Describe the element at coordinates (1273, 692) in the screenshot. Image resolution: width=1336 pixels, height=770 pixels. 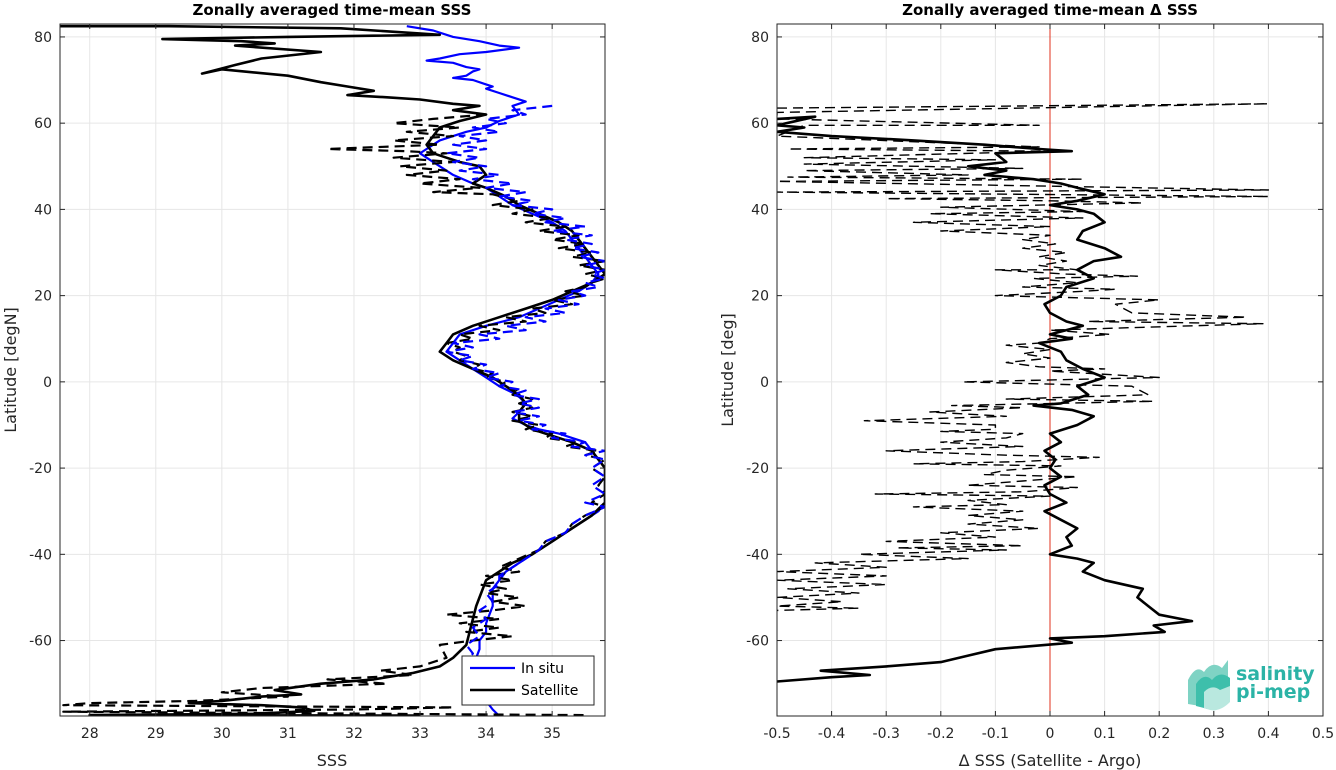
I see `logo-text-pi-mep: pi-mep` at that location.